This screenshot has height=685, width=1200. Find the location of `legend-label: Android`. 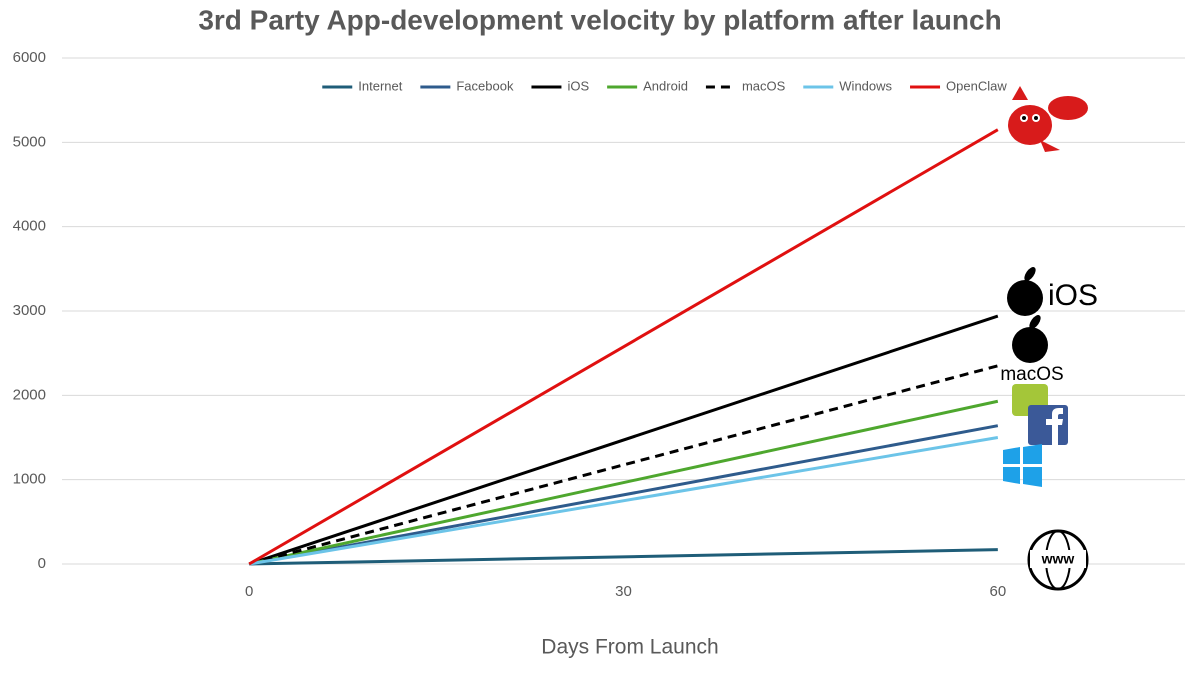

legend-label: Android is located at coordinates (665, 85).